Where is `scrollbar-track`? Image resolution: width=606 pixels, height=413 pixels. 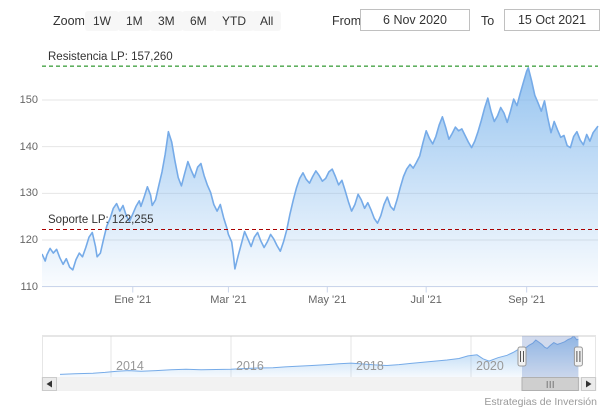
scrollbar-track is located at coordinates (319, 384).